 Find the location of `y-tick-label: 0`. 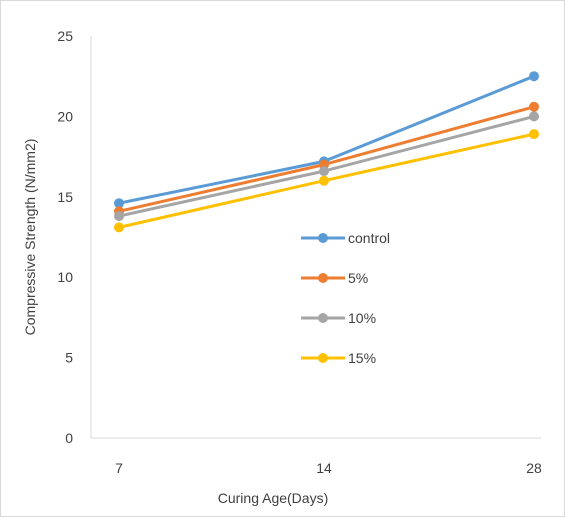

y-tick-label: 0 is located at coordinates (69, 438).